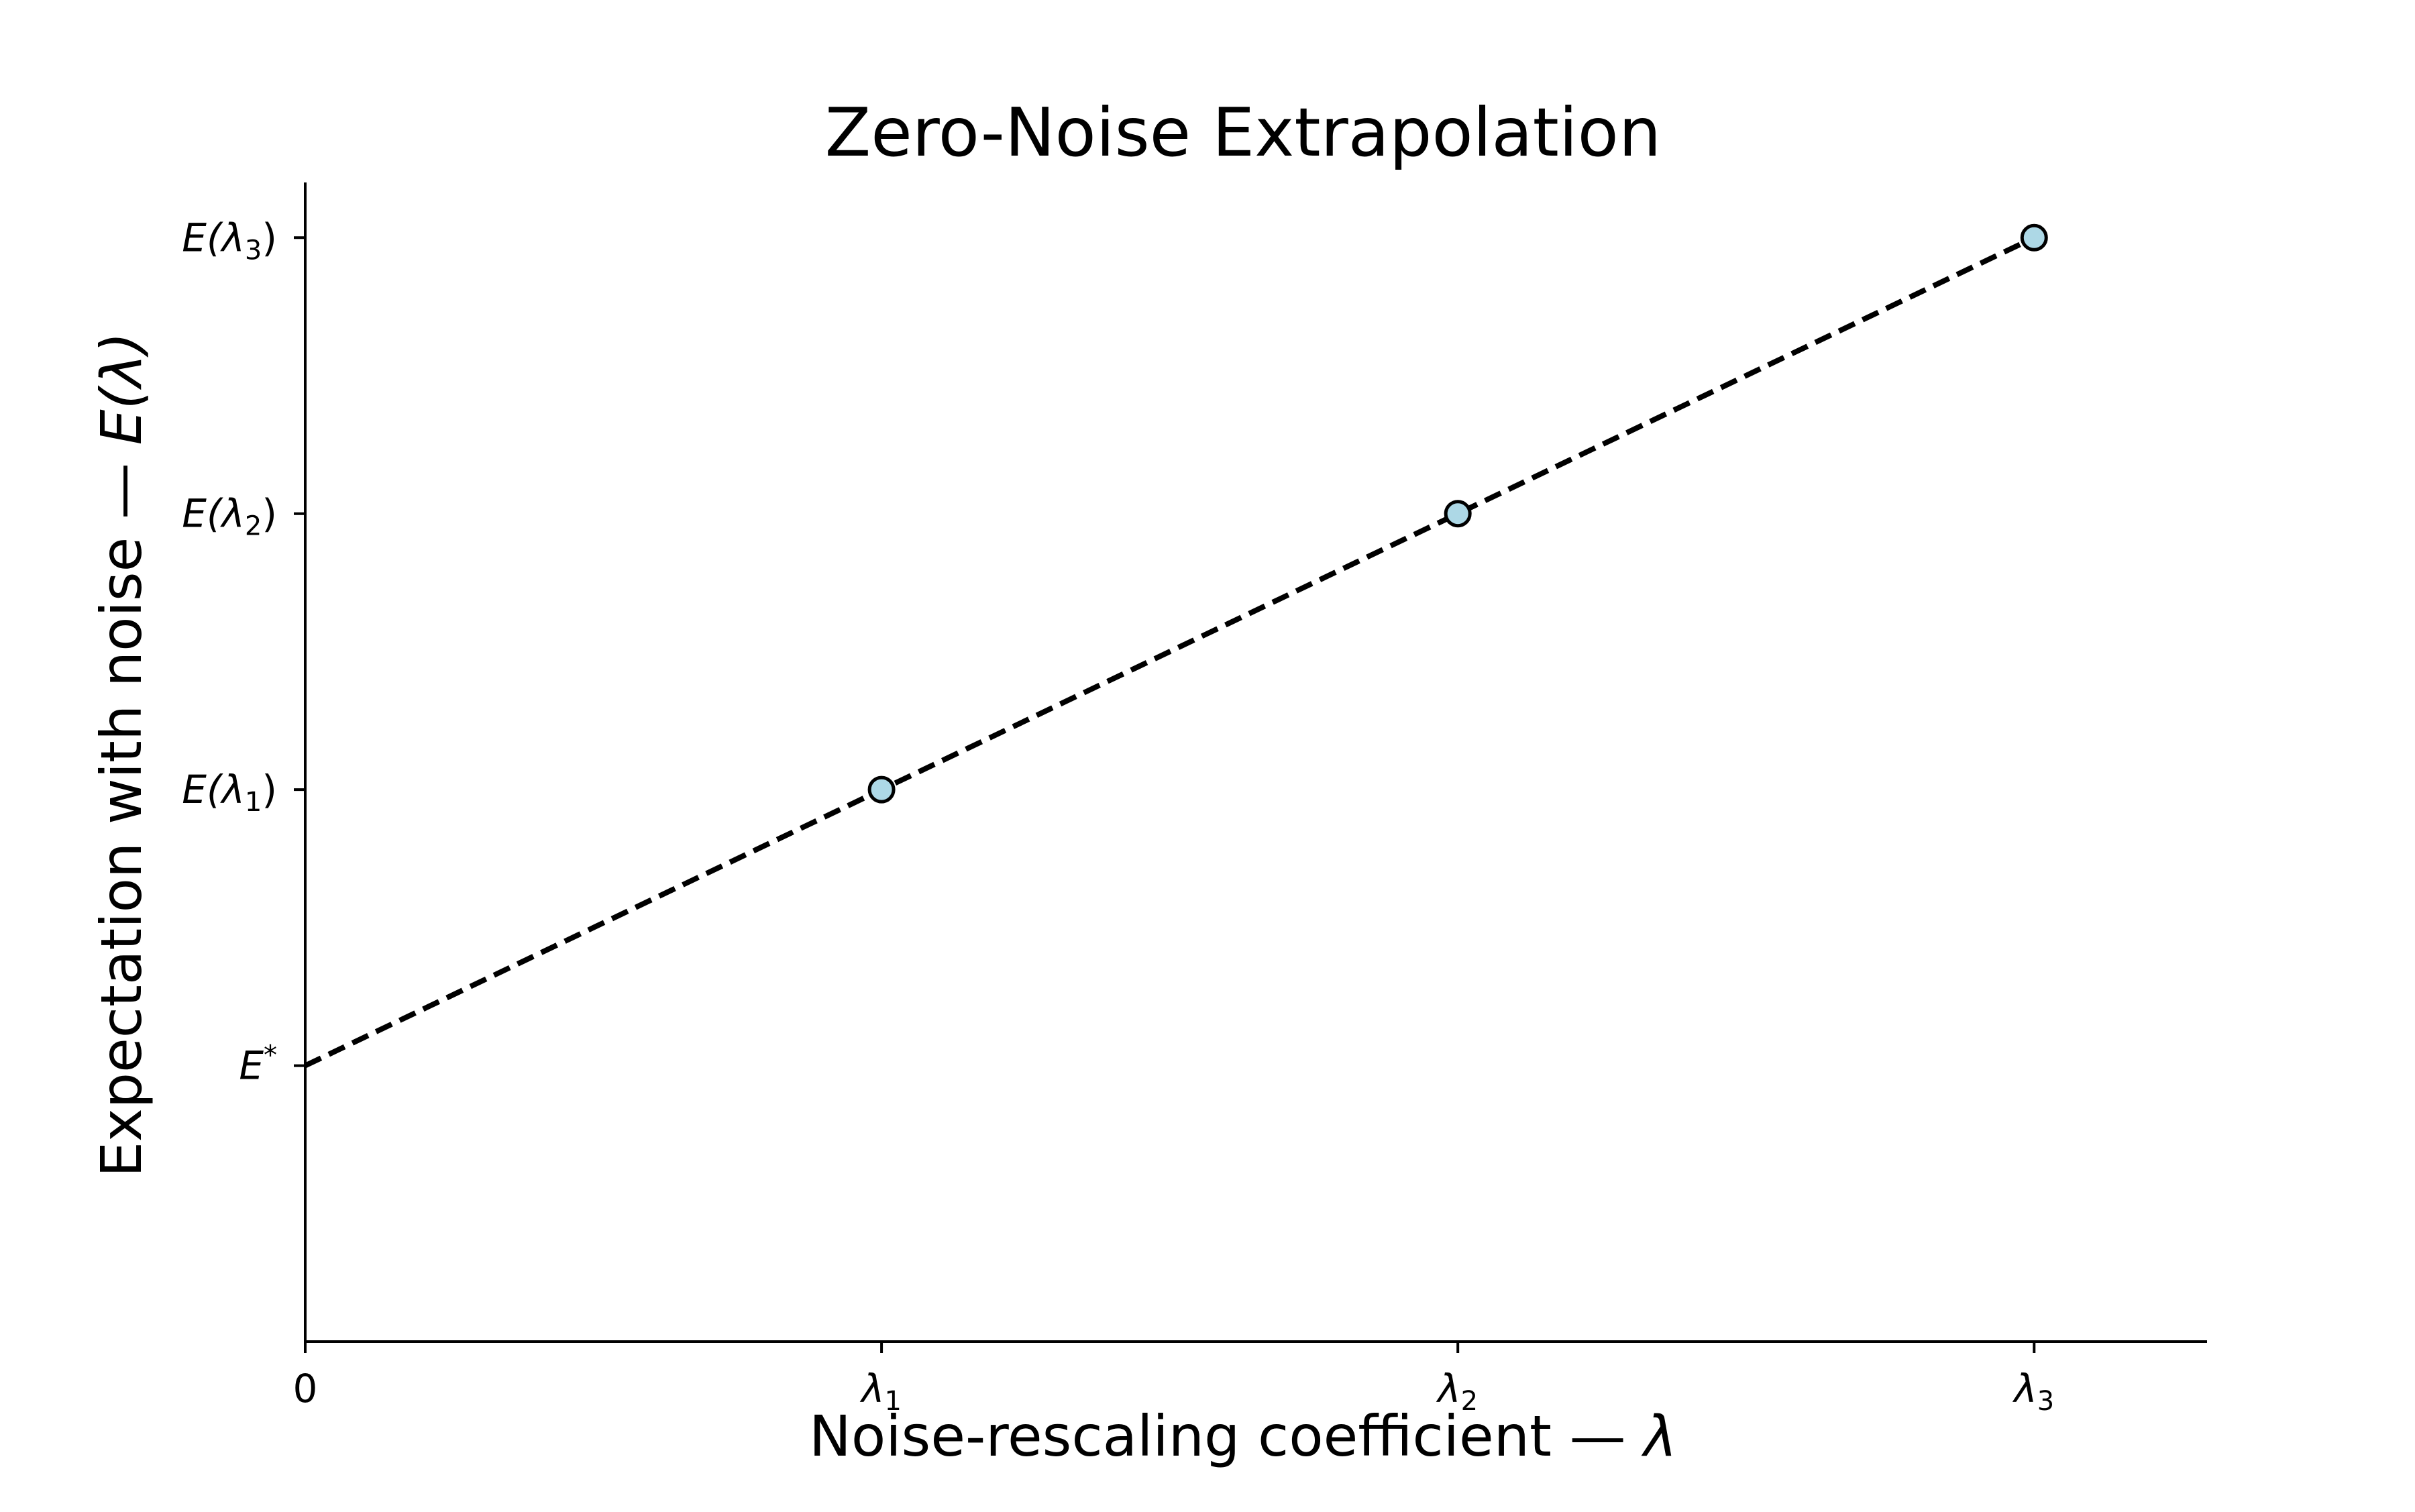  I want to click on y-tick-label: E(λ3), so click(229, 241).